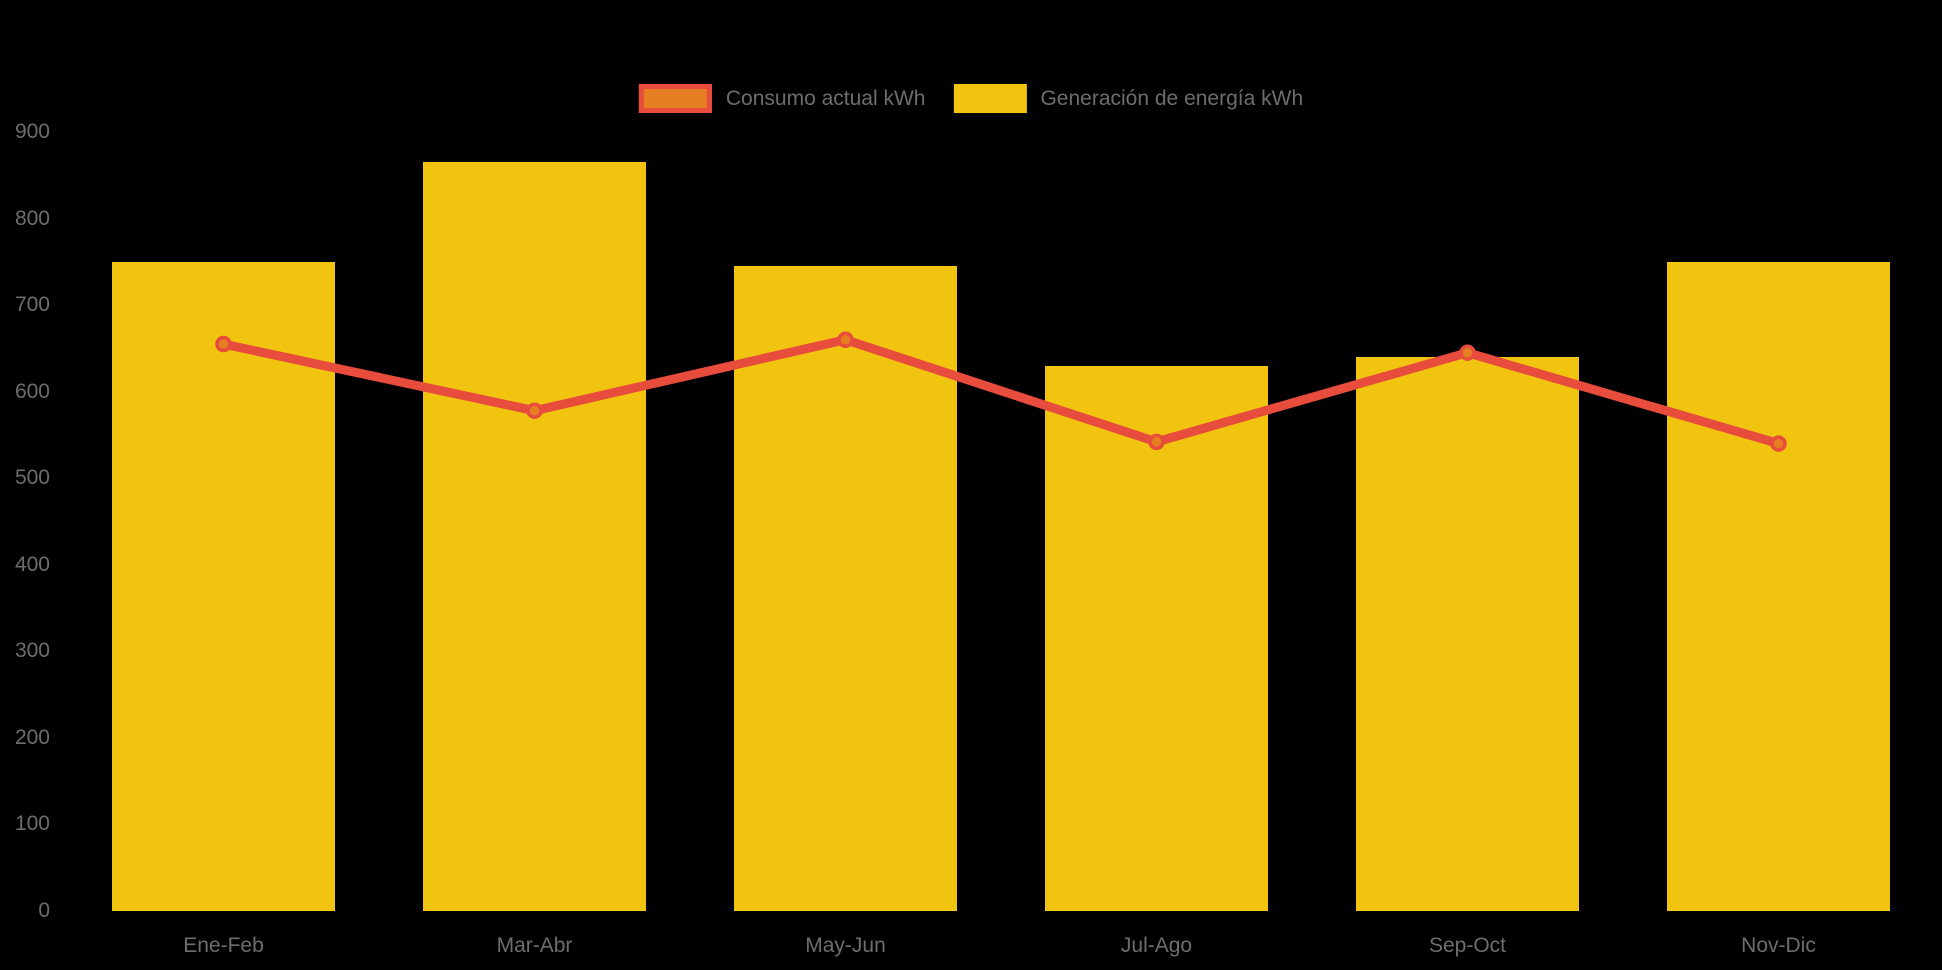  I want to click on y-tick-label-500: 500, so click(32, 478).